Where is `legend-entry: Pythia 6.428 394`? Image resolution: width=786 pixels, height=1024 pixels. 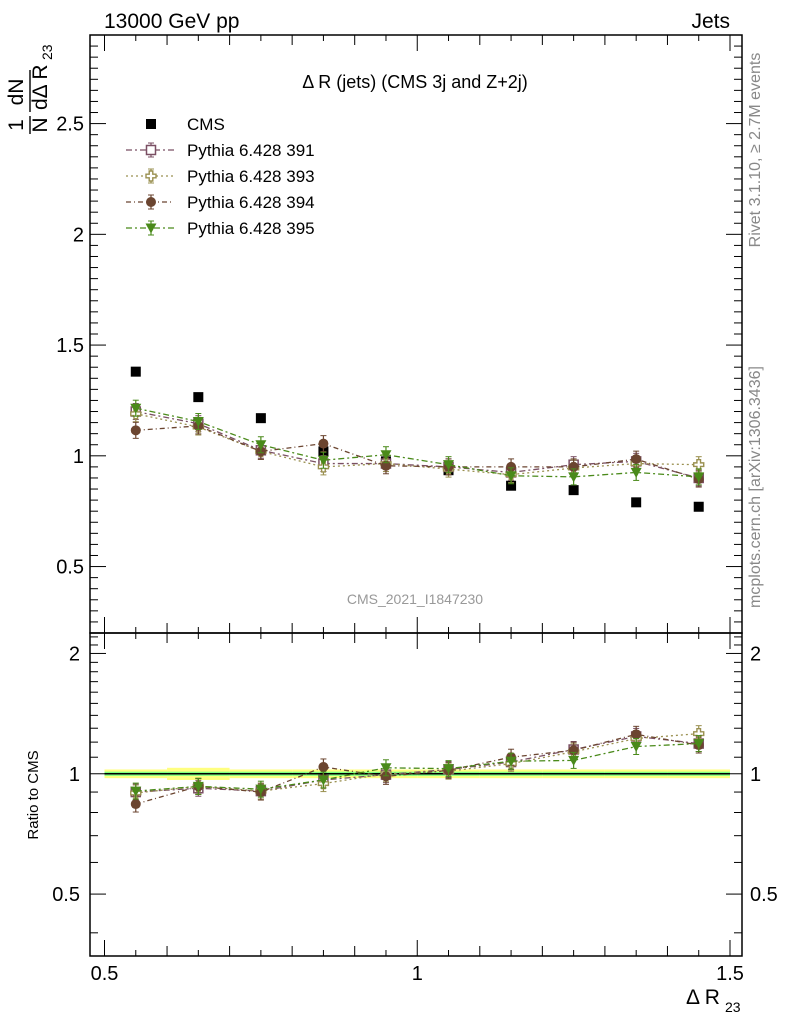 legend-entry: Pythia 6.428 394 is located at coordinates (220, 202).